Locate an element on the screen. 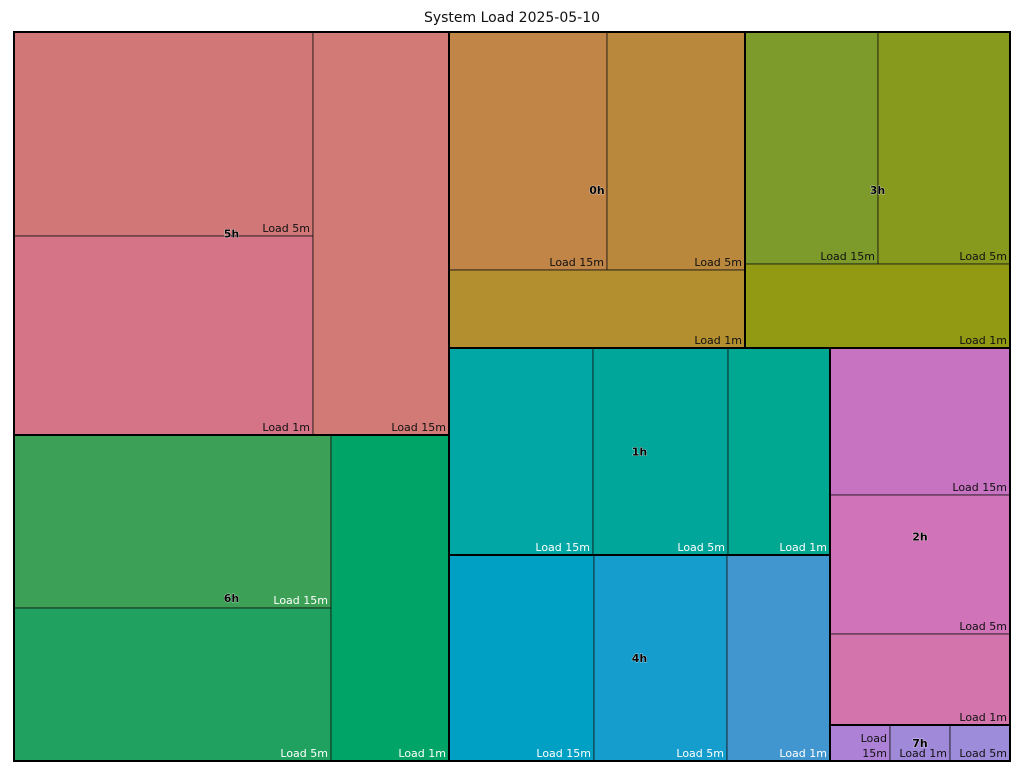 The height and width of the screenshot is (768, 1024). tile-label-3h-load-15m: Load 15m is located at coordinates (847, 256).